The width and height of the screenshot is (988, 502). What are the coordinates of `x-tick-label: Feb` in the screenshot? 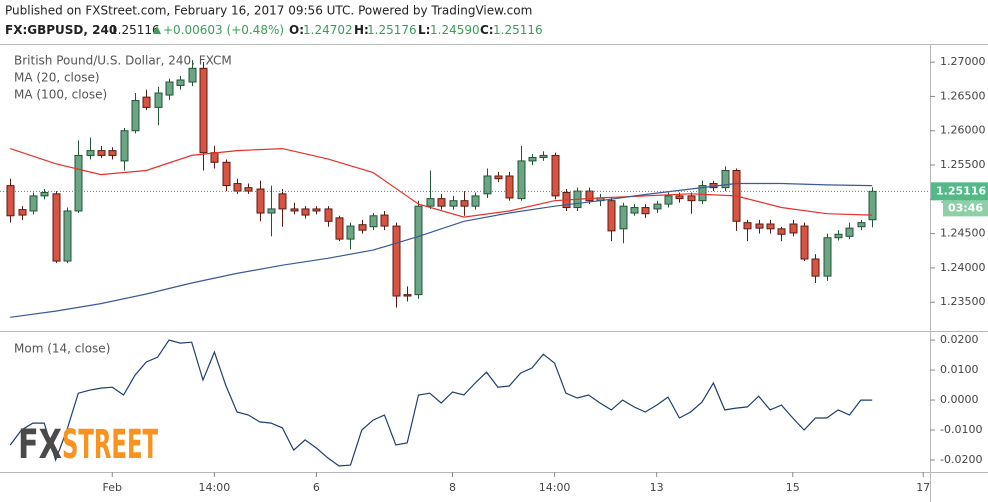 It's located at (112, 487).